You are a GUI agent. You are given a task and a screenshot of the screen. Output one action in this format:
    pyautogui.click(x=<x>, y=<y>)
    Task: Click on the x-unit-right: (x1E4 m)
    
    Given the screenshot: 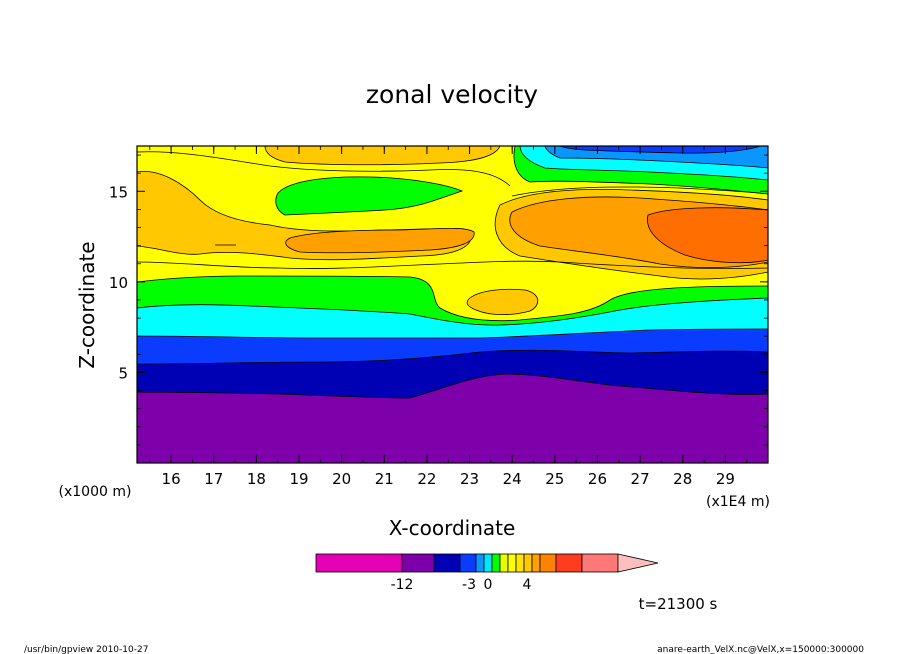 What is the action you would take?
    pyautogui.click(x=738, y=502)
    